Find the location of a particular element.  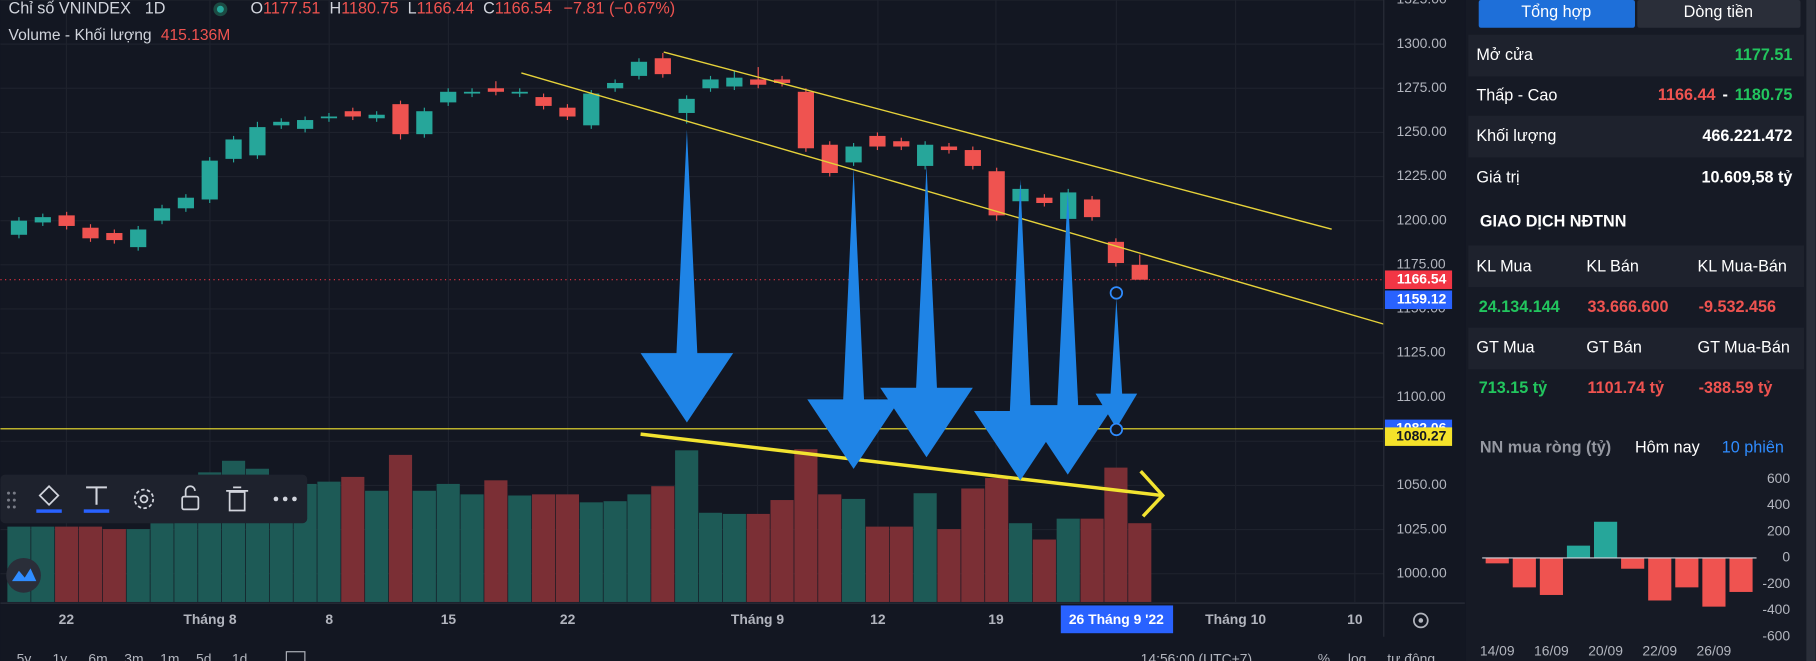

x-tick-label: 8 is located at coordinates (329, 619).